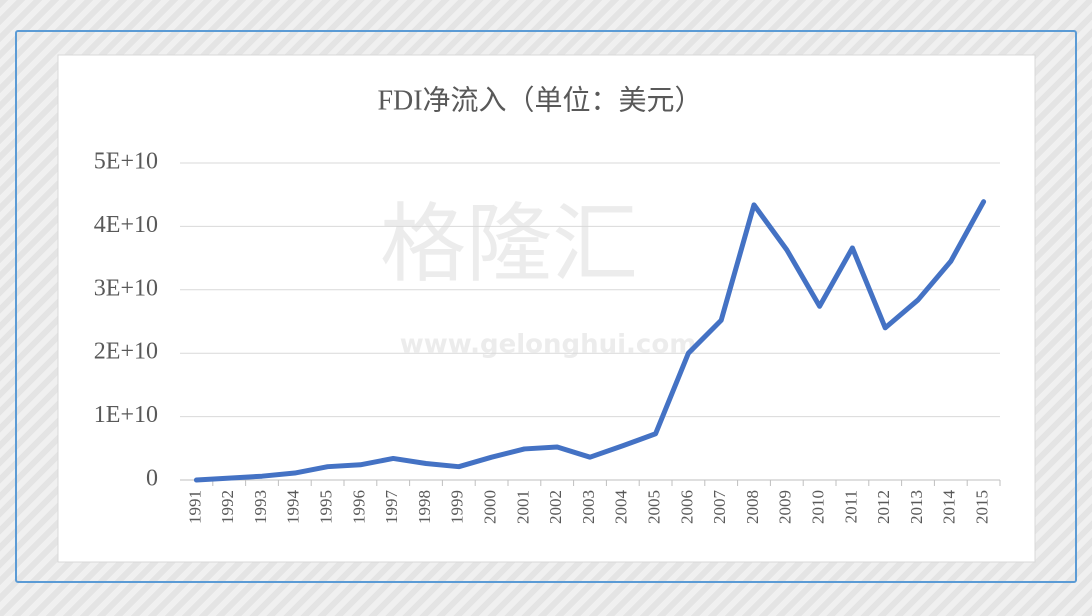 Image resolution: width=1092 pixels, height=616 pixels. Describe the element at coordinates (126, 225) in the screenshot. I see `y-tick-label: 4E+10` at that location.